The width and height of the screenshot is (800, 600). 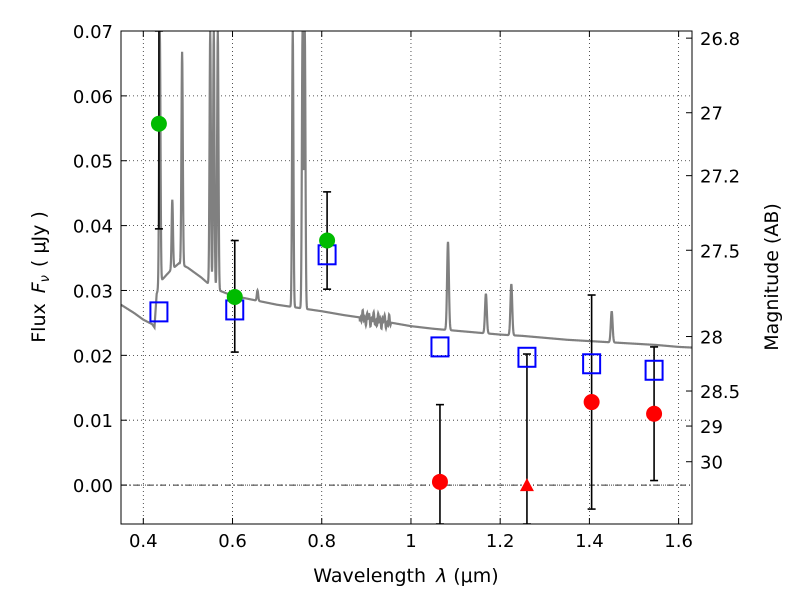 What do you see at coordinates (720, 39) in the screenshot?
I see `right-tick-label: 26.8` at bounding box center [720, 39].